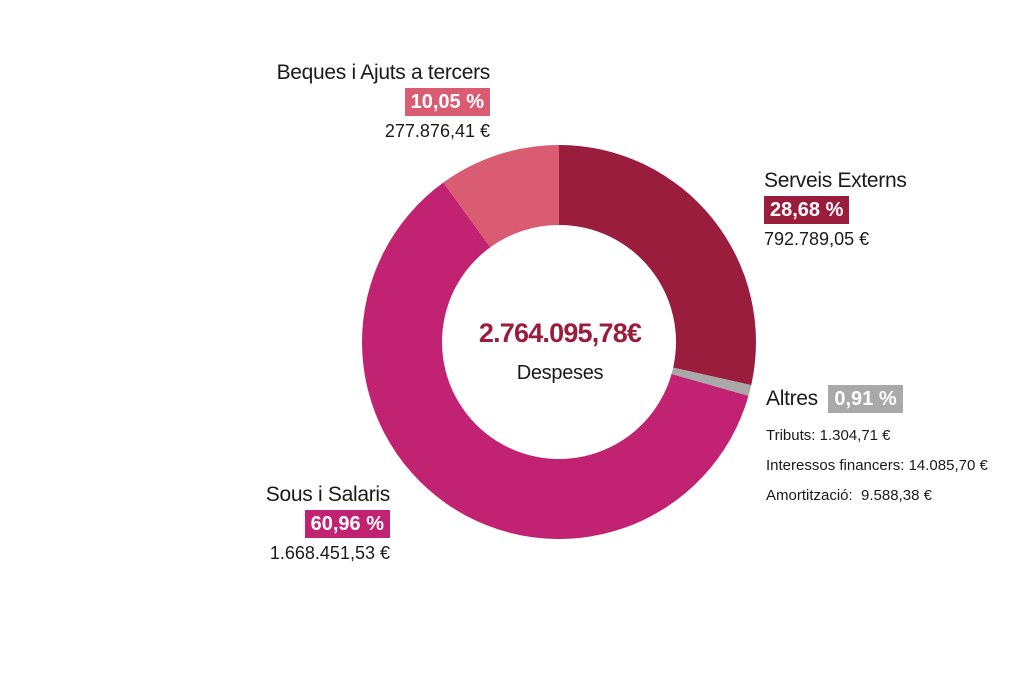 Image resolution: width=1024 pixels, height=683 pixels. Describe the element at coordinates (501, 196) in the screenshot. I see `donut-slice-beques-i-ajuts-a-tercers` at that location.